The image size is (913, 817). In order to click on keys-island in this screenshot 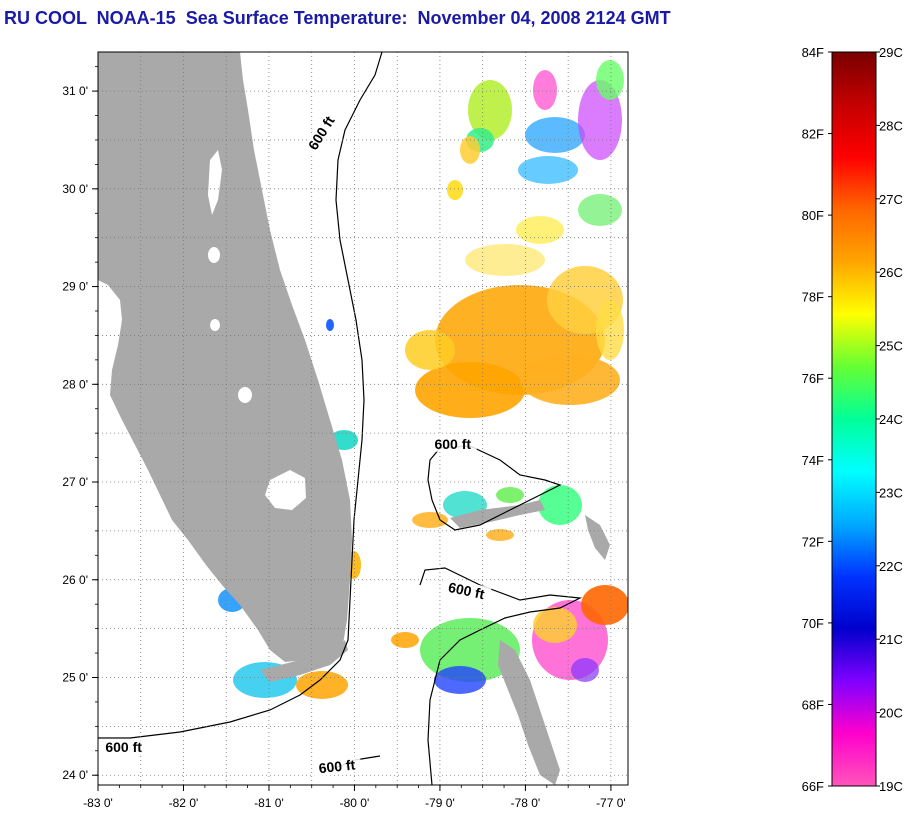, I will do `click(304, 661)`.